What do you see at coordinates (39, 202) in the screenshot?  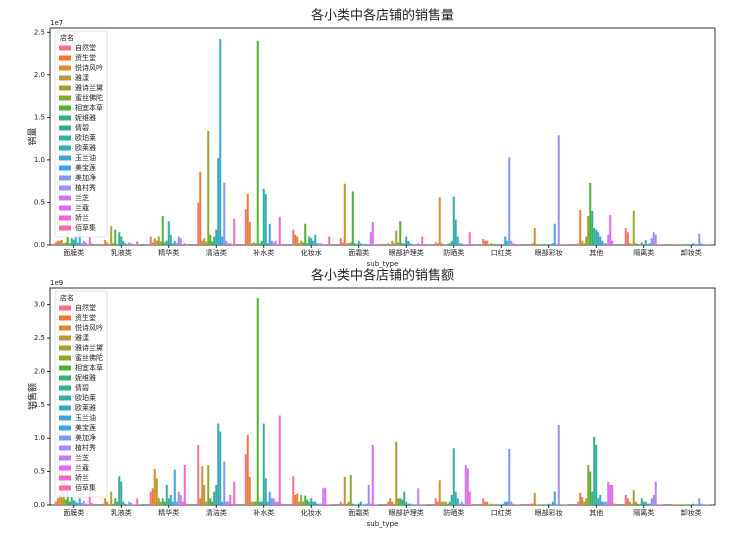 I see `y-tick-label: 0.5` at bounding box center [39, 202].